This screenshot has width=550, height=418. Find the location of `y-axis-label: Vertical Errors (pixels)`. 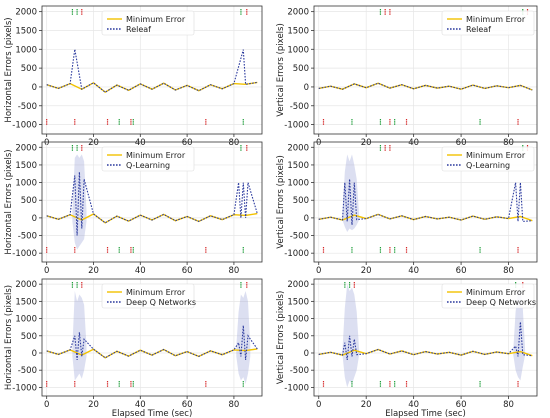

y-axis-label: Vertical Errors (pixels) is located at coordinates (281, 70).